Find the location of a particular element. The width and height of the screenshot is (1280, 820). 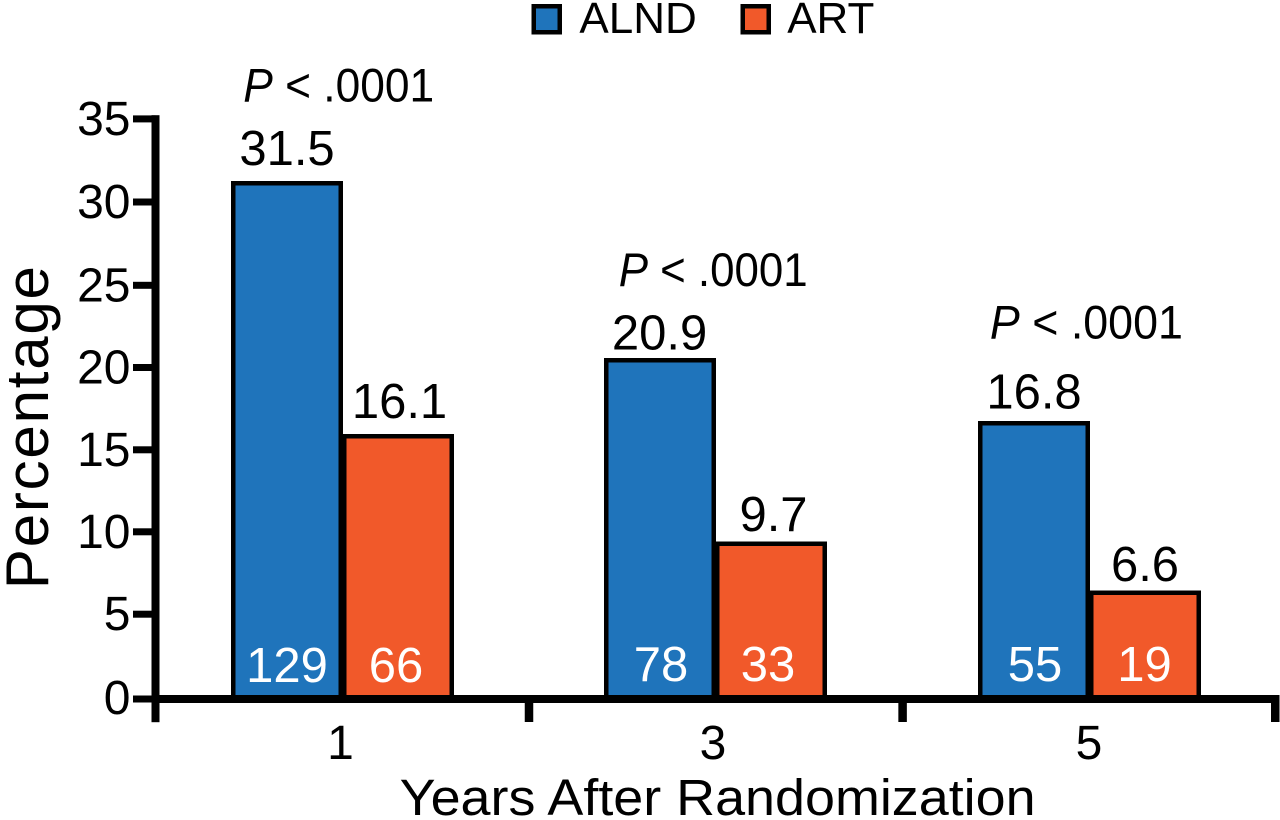

svg-text: 0 is located at coordinates (117, 698).